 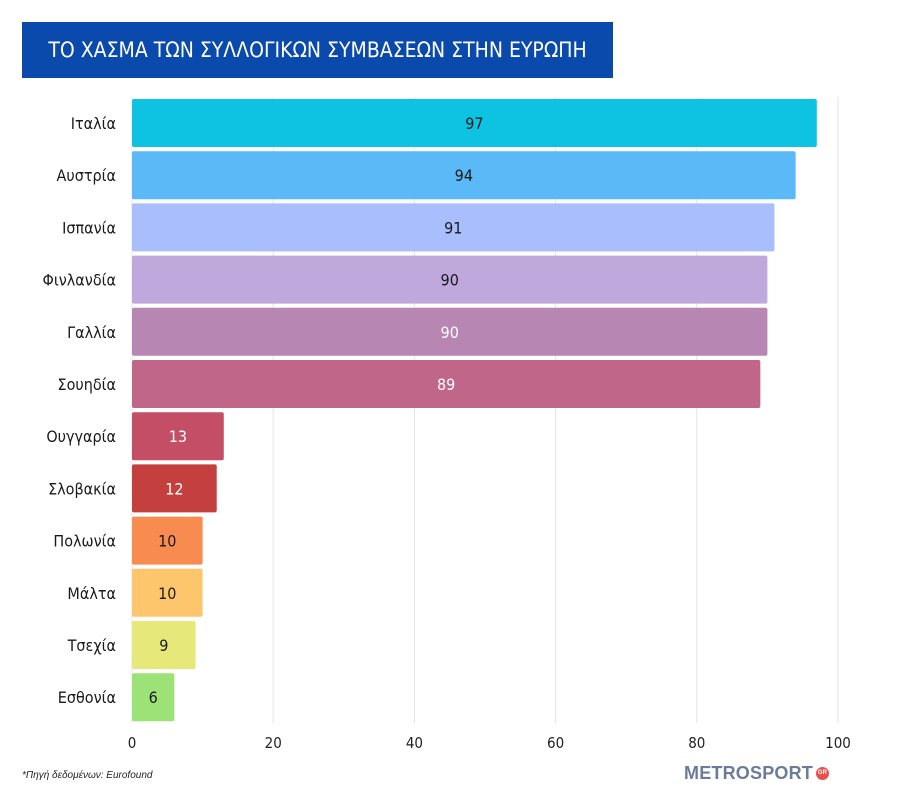 What do you see at coordinates (91, 645) in the screenshot?
I see `category-label: Τσεχία` at bounding box center [91, 645].